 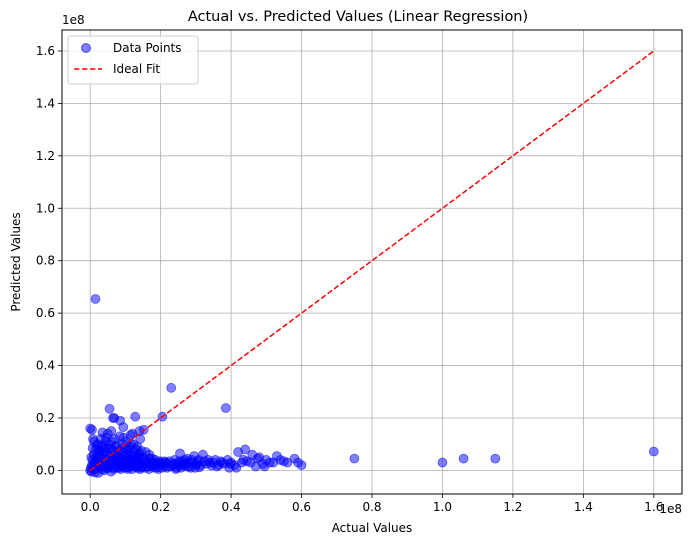 I want to click on x-tick-label: 1.4, so click(x=583, y=507).